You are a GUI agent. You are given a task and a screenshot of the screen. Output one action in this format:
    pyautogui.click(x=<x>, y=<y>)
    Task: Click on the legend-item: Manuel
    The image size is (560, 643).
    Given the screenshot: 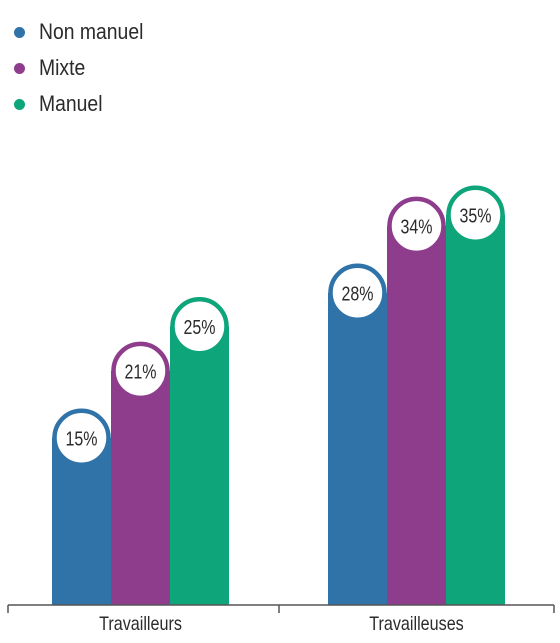 What is the action you would take?
    pyautogui.click(x=86, y=104)
    